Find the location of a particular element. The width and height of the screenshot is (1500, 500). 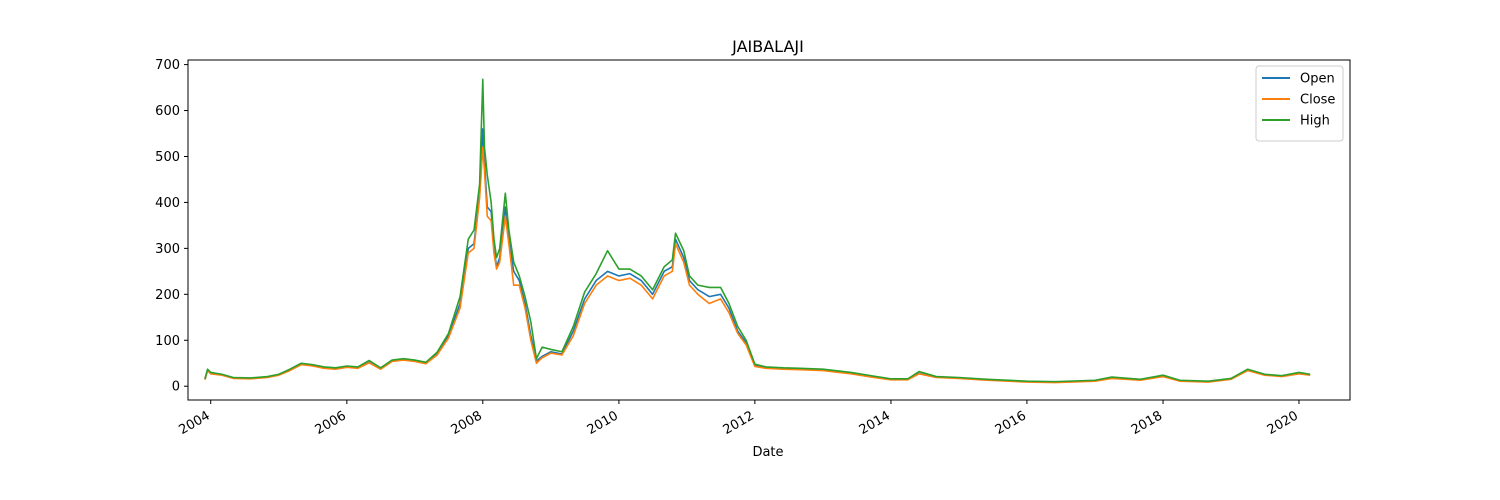

y-tick-label: 400 is located at coordinates (167, 203).